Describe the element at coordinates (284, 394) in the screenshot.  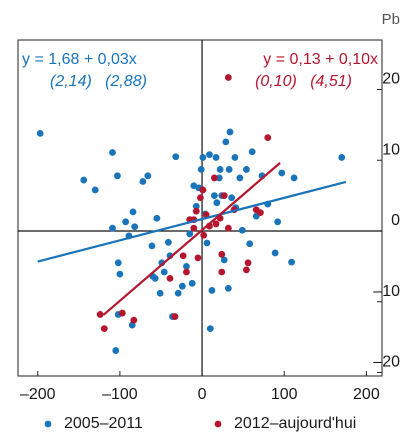
I see `x-tick-label: 100` at that location.